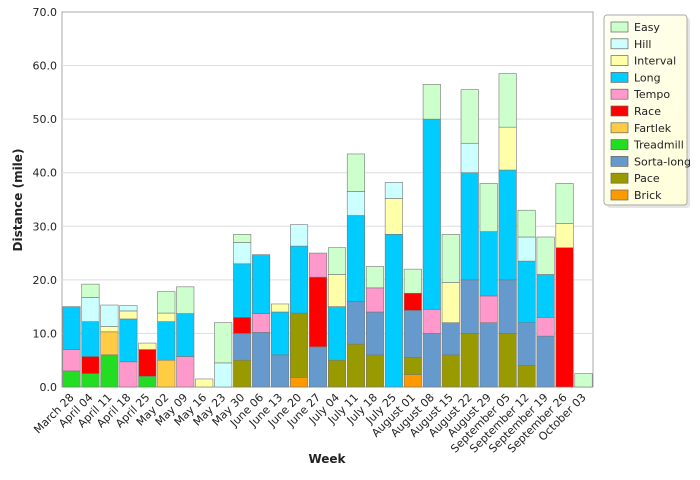 This screenshot has width=700, height=480. What do you see at coordinates (327, 459) in the screenshot?
I see `x-axis-title: Week` at bounding box center [327, 459].